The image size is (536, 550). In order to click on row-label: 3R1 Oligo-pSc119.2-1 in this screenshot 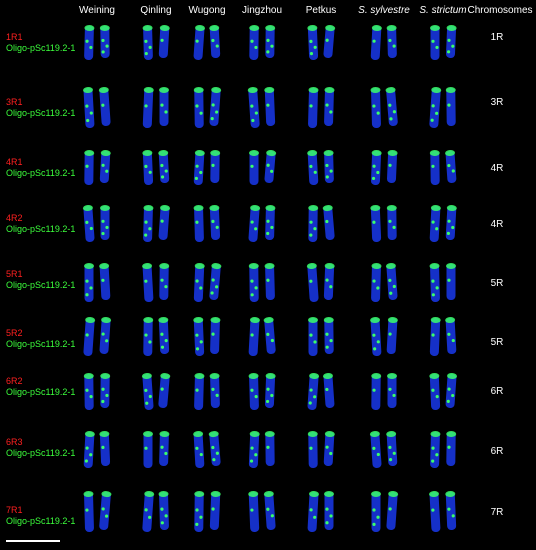, I will do `click(40, 108)`.